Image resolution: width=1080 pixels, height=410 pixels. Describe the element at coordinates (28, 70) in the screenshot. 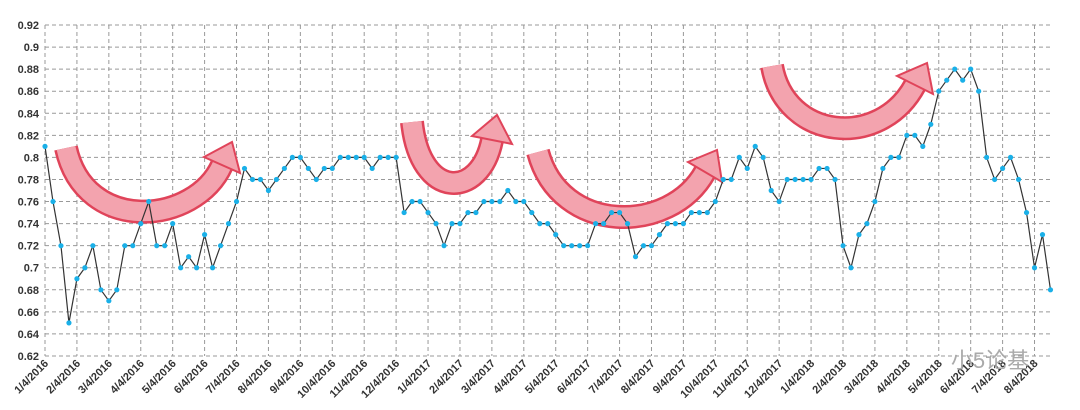

I see `y-tick-label: 0.88` at that location.